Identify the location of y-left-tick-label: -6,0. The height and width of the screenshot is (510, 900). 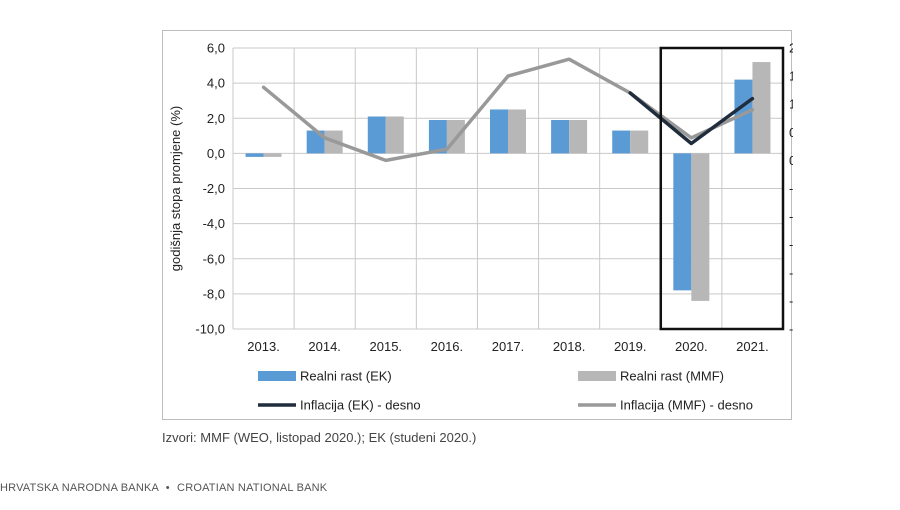
(214, 258).